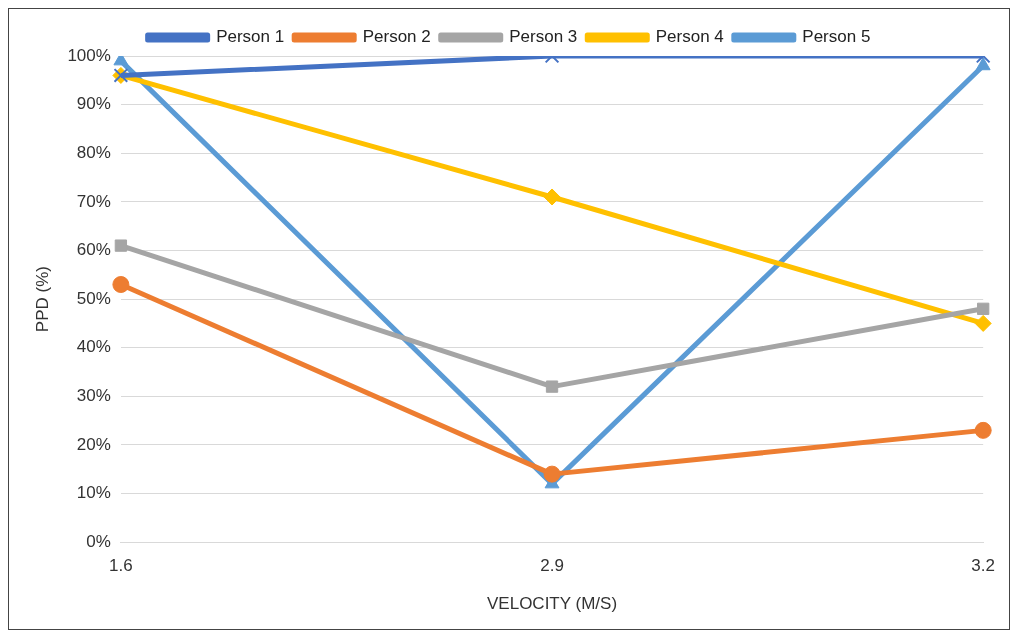 Image resolution: width=1018 pixels, height=635 pixels. What do you see at coordinates (93, 250) in the screenshot?
I see `y-tick-label: 60%` at bounding box center [93, 250].